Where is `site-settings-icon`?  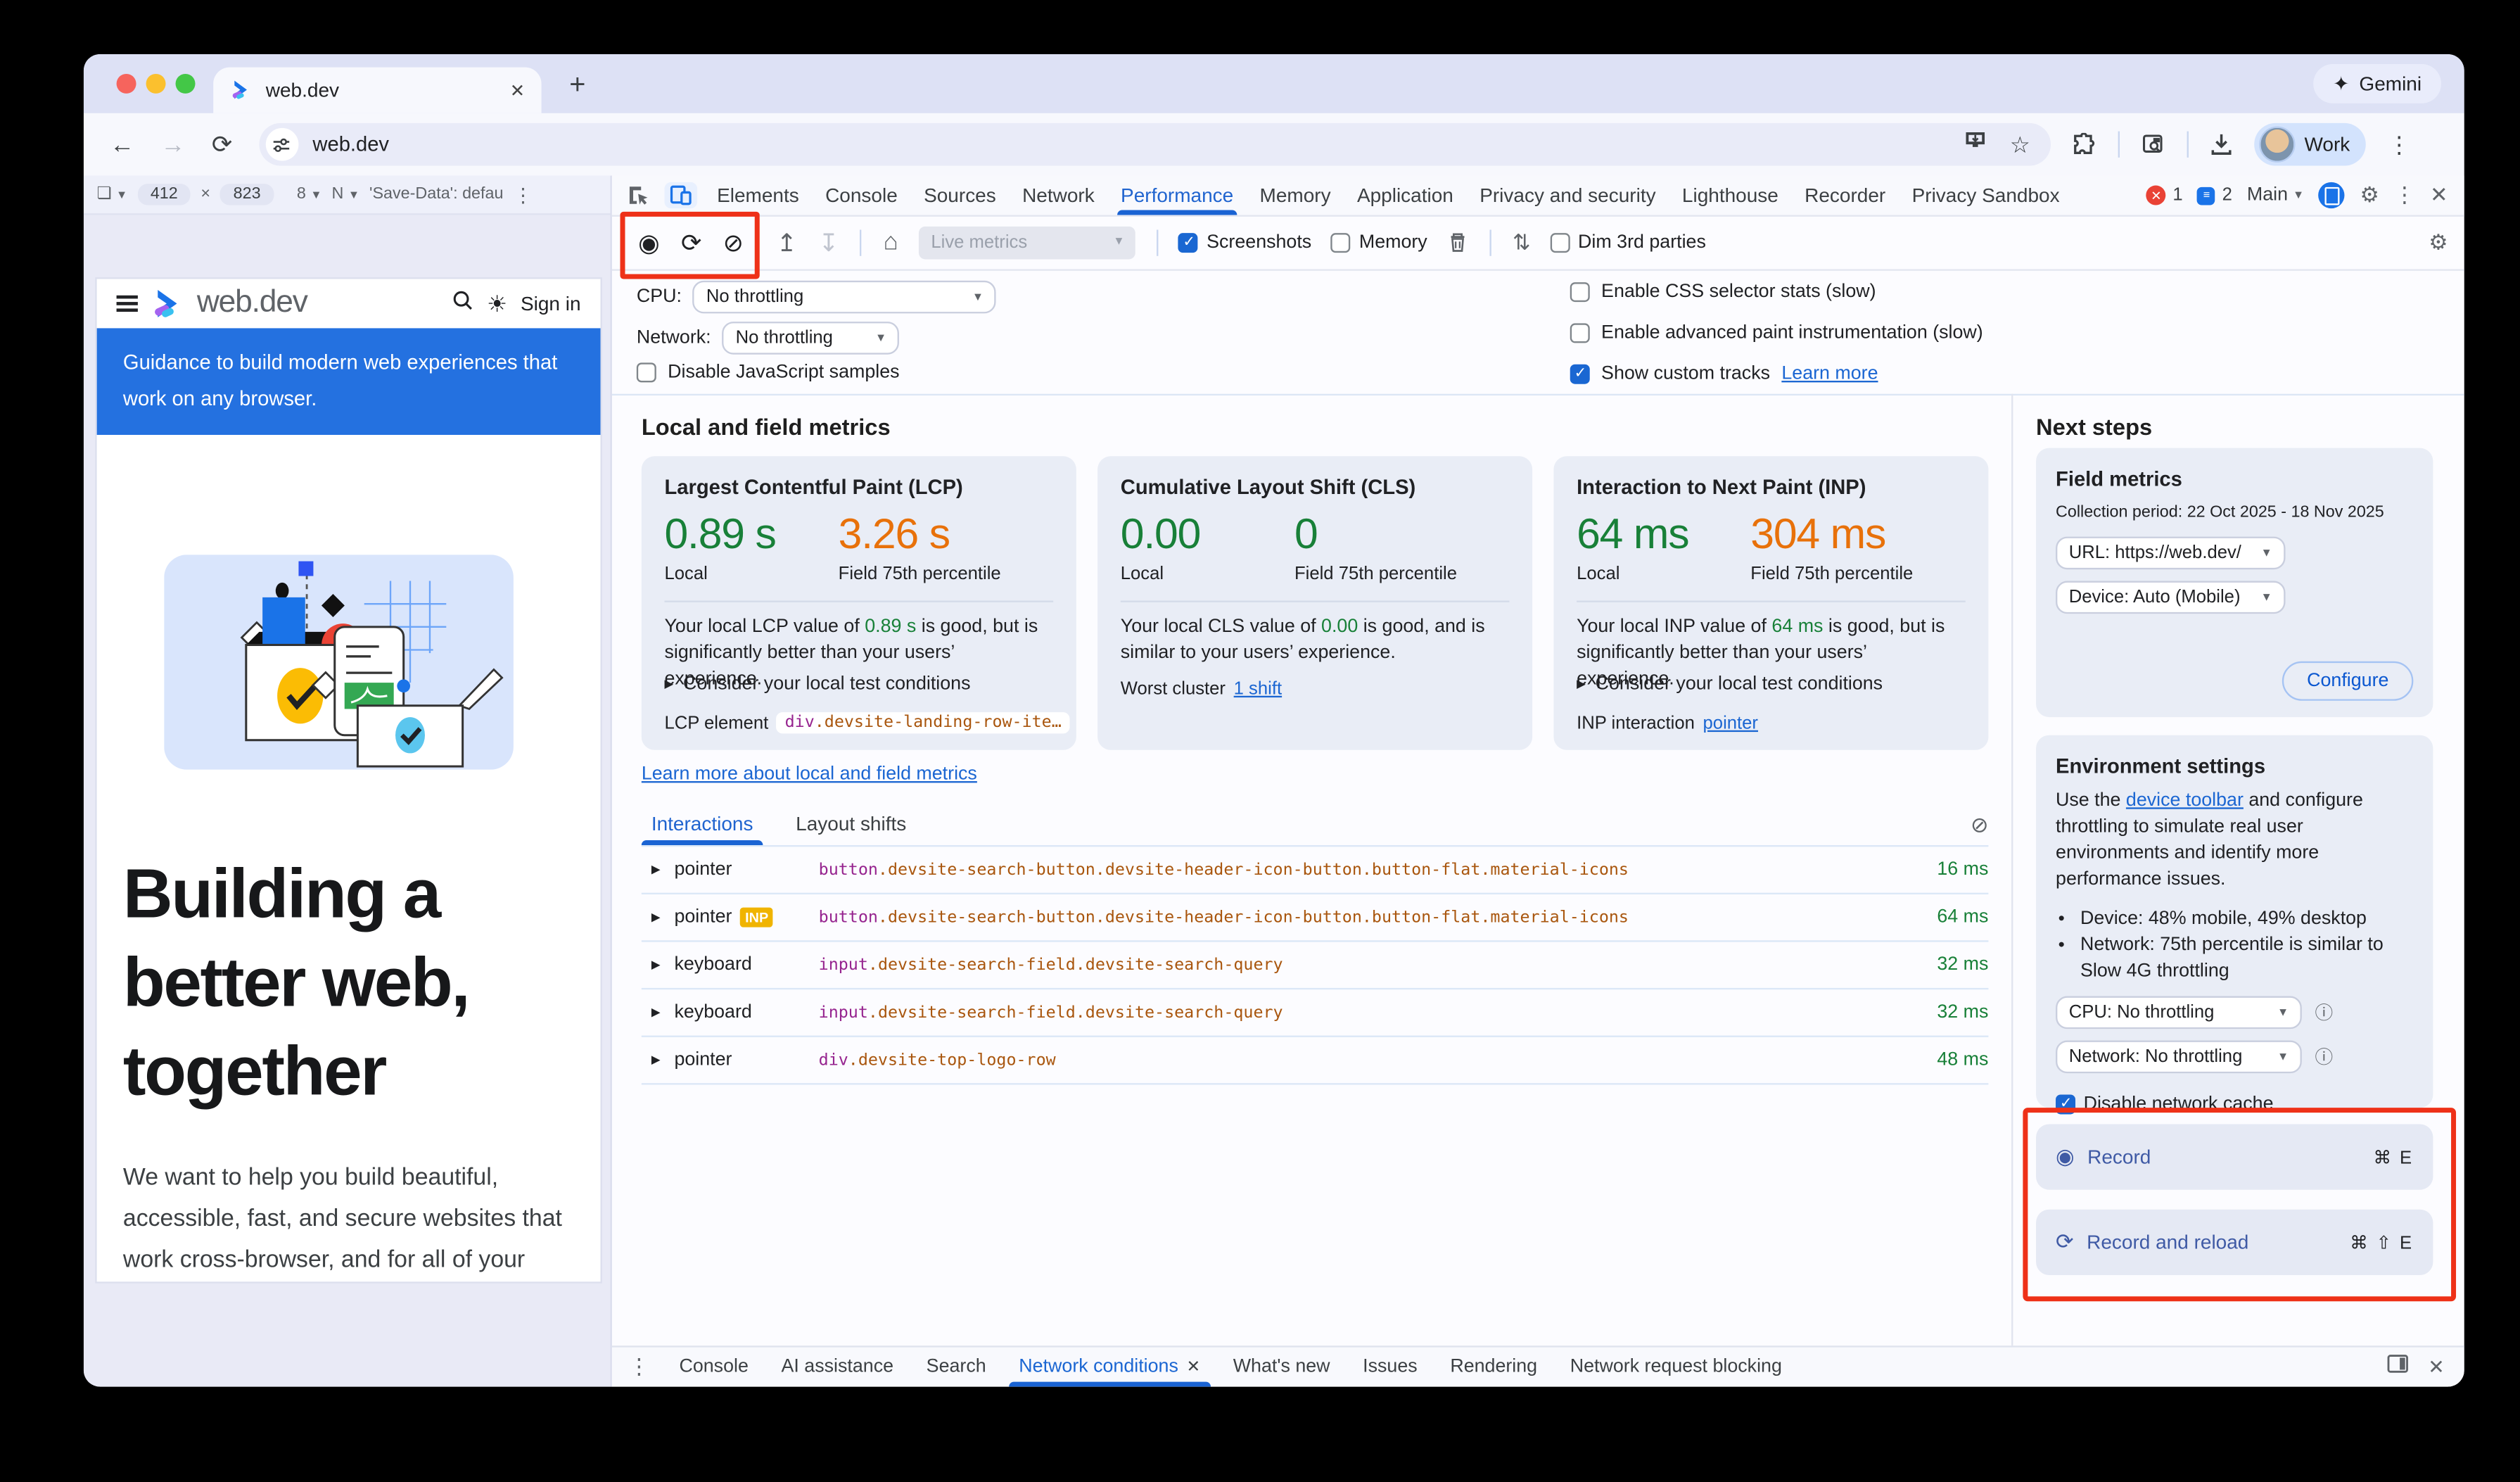 site-settings-icon is located at coordinates (281, 144).